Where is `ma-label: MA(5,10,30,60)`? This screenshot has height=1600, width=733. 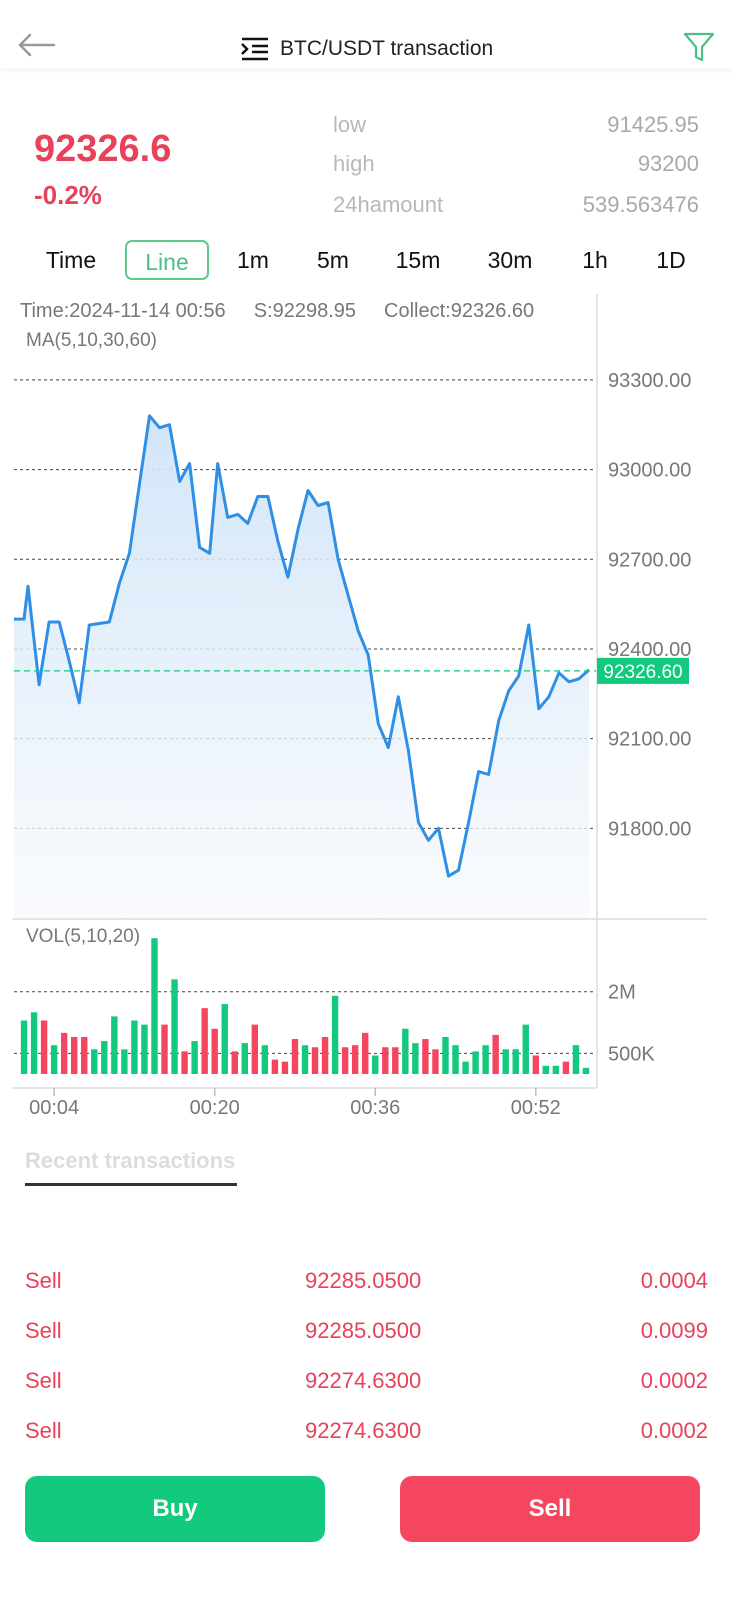 ma-label: MA(5,10,30,60) is located at coordinates (91, 340).